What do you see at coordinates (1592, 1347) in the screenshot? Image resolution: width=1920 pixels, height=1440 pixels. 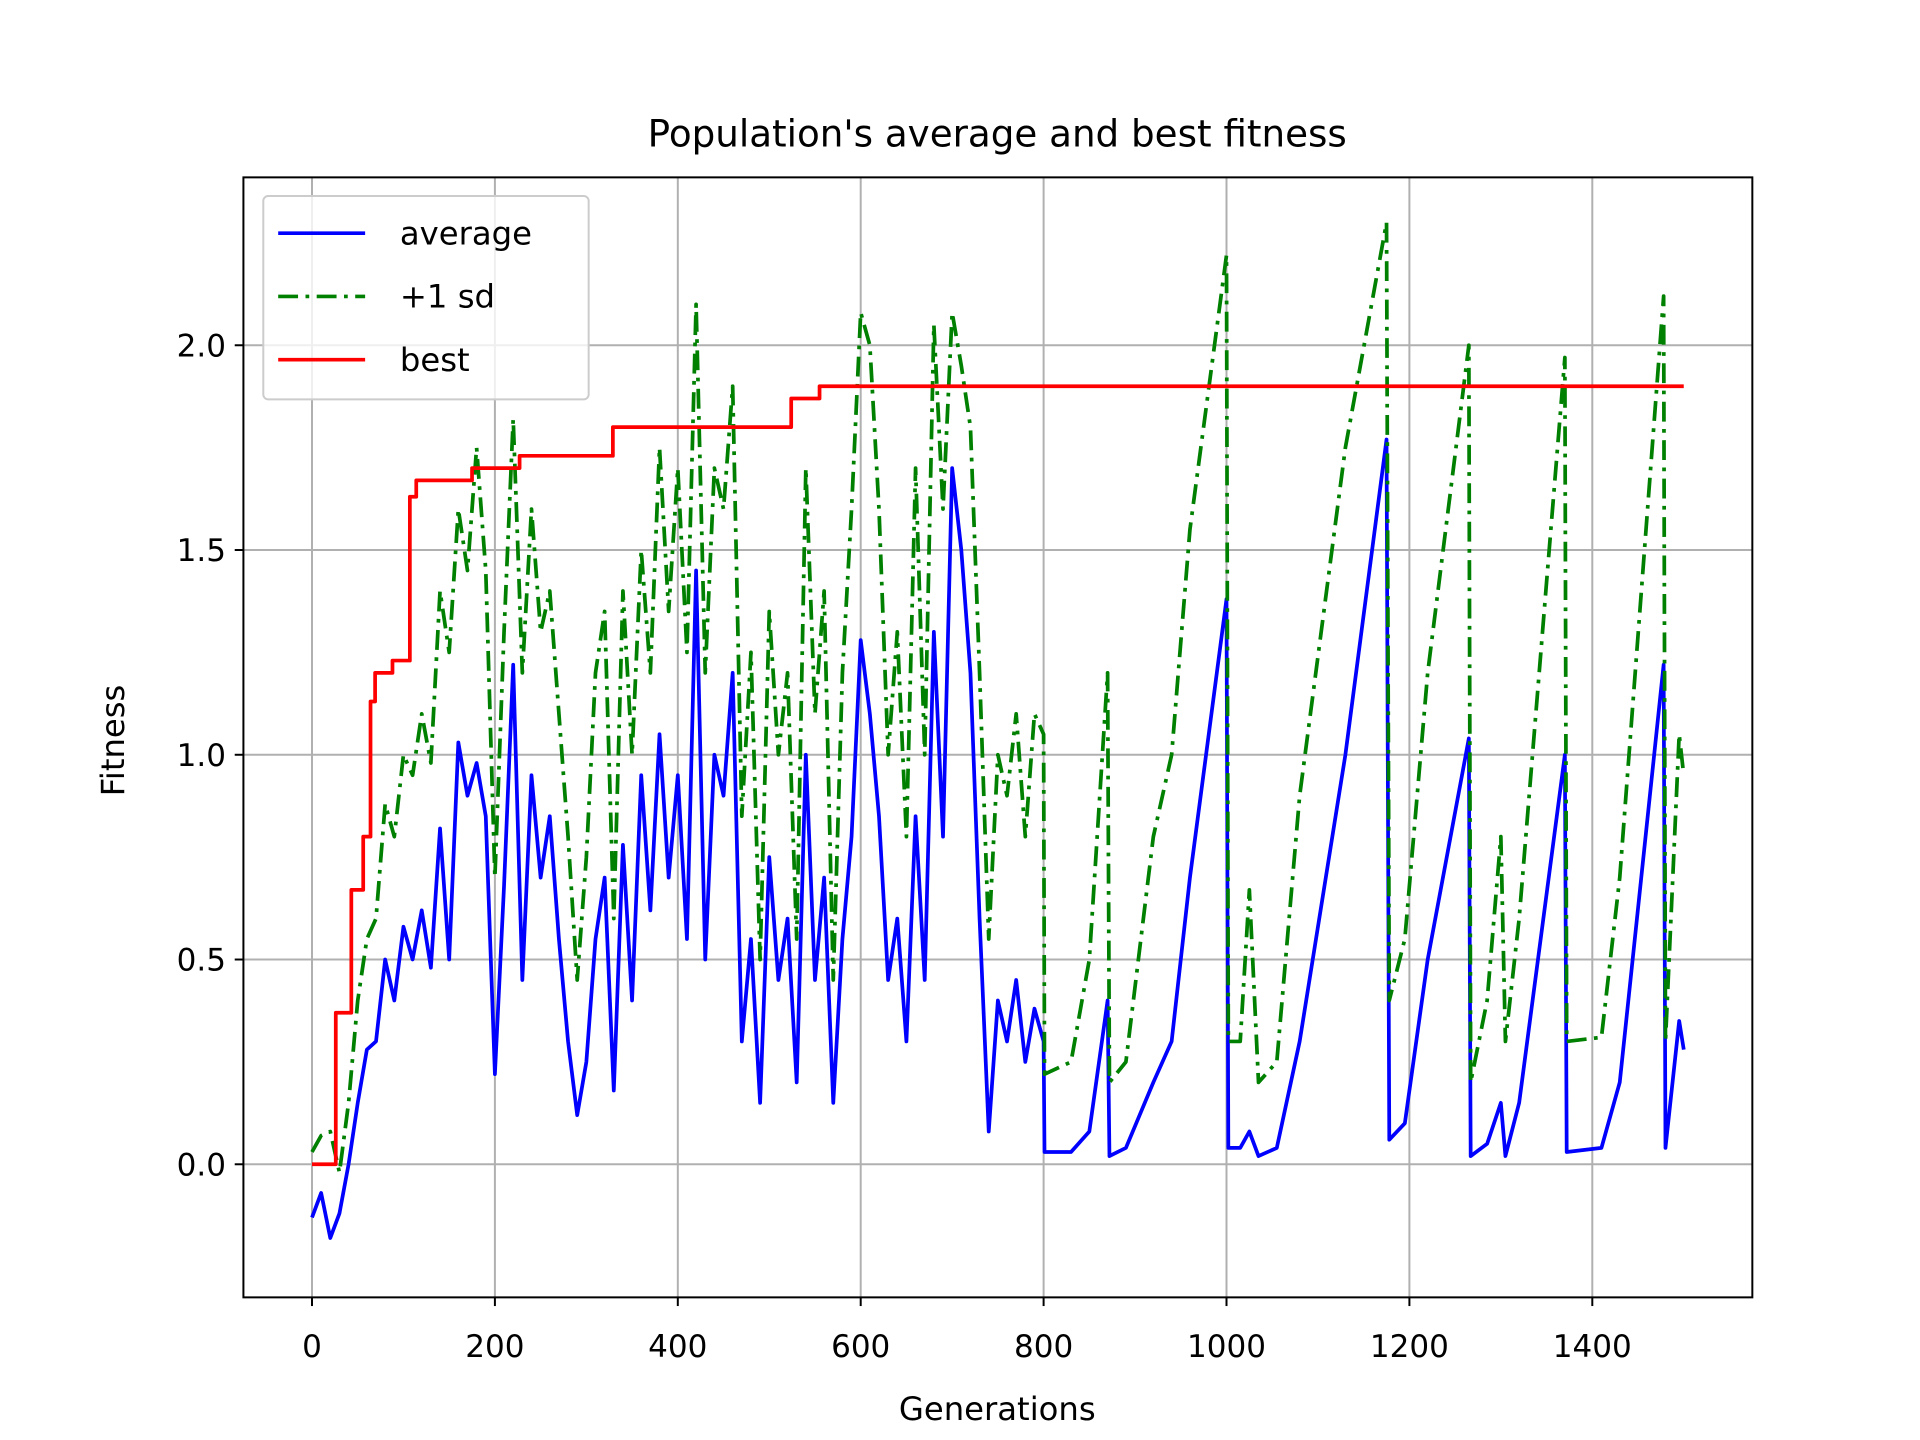 I see `x-tick-label: 1400` at bounding box center [1592, 1347].